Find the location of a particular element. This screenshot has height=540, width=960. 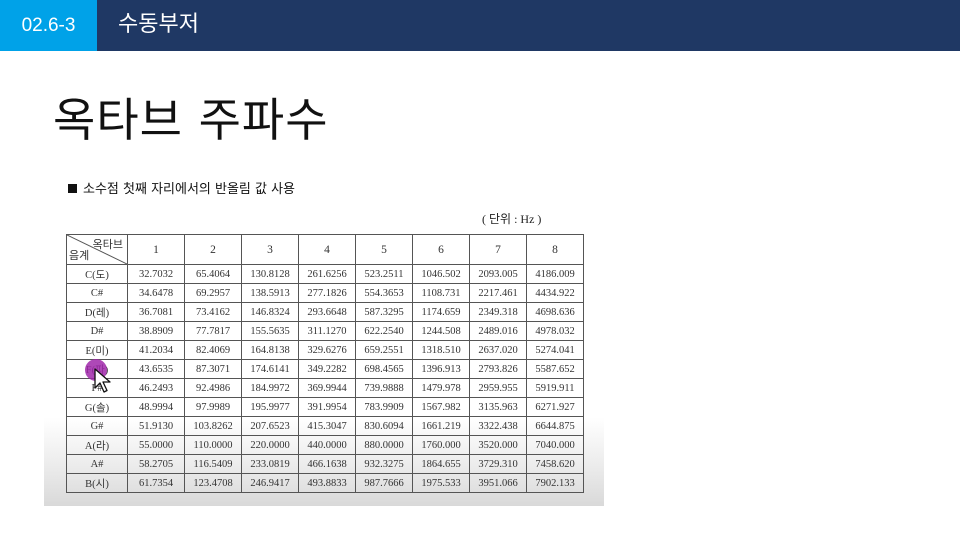

frequency-cell: 391.9954 is located at coordinates (327, 407).